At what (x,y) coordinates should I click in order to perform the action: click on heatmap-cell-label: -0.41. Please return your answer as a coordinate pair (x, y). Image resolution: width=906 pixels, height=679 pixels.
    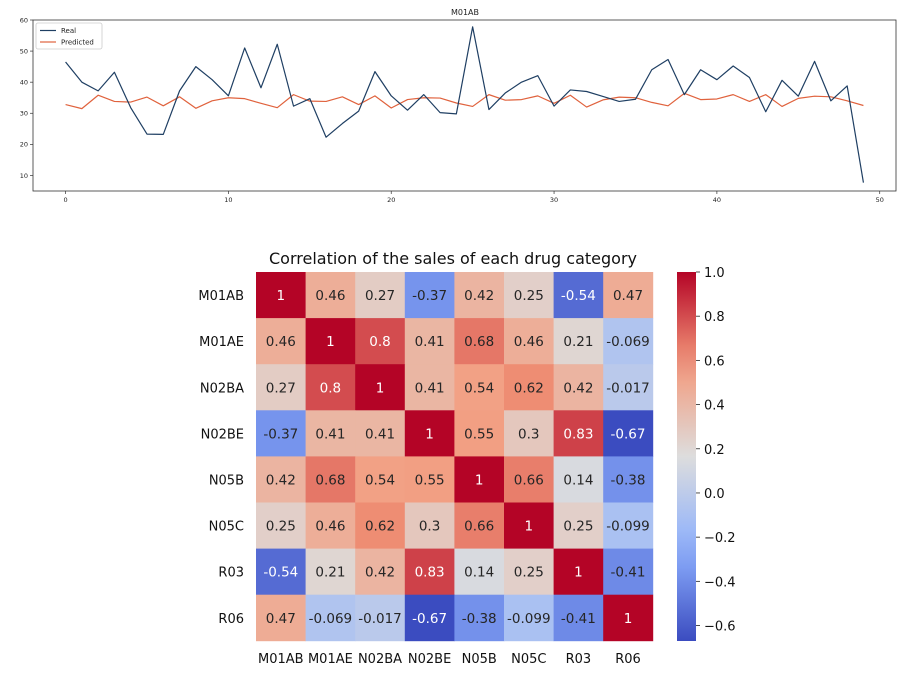
    Looking at the image, I should click on (628, 573).